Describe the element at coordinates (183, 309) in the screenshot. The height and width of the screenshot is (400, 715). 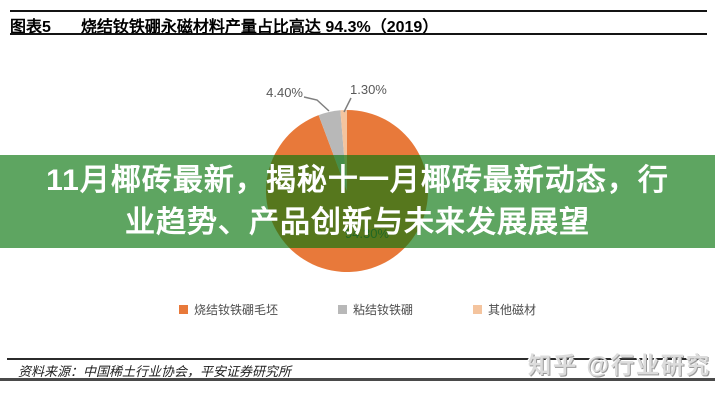
I see `legend-marker-sintered` at that location.